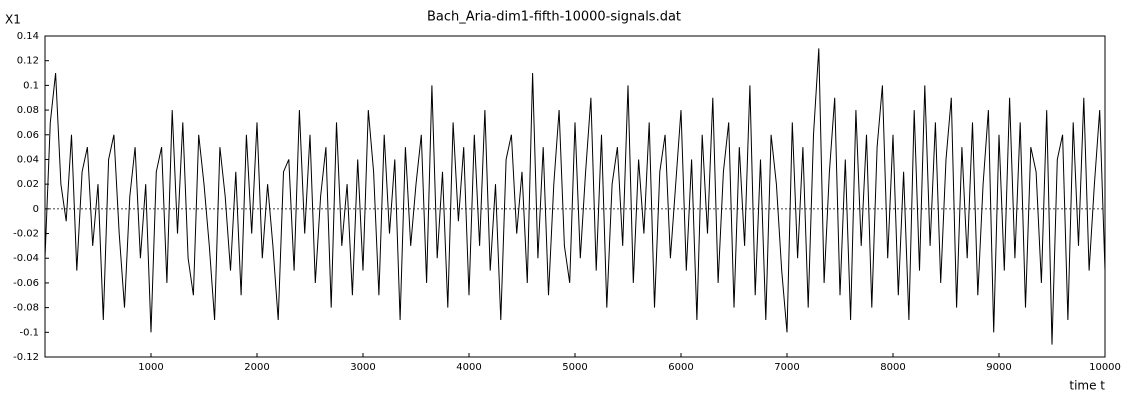 The height and width of the screenshot is (400, 1123). What do you see at coordinates (29, 332) in the screenshot?
I see `y-tick-label: -0.1` at bounding box center [29, 332].